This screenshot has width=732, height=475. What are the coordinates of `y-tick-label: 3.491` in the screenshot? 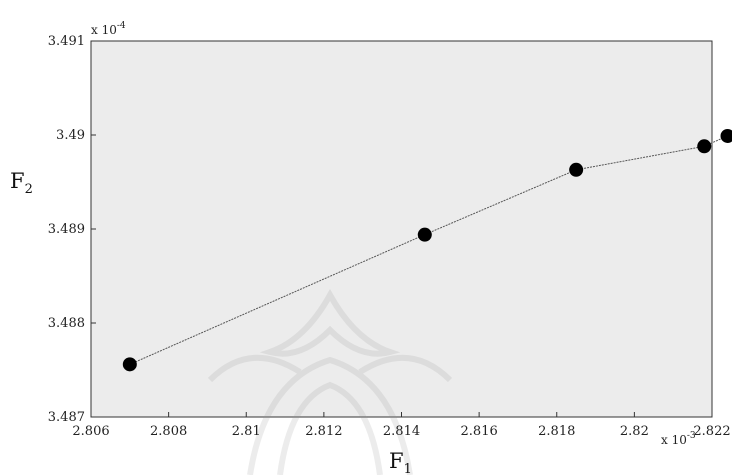 It's located at (66, 41).